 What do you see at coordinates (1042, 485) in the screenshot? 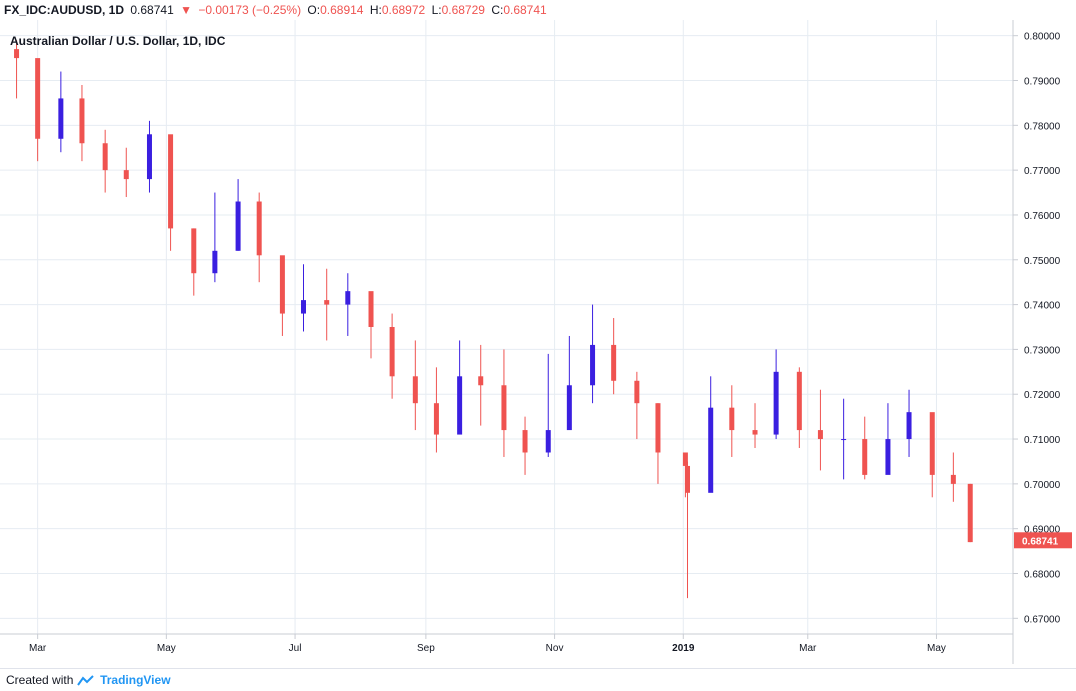
I see `y-tick-label: 0.70000` at bounding box center [1042, 485].